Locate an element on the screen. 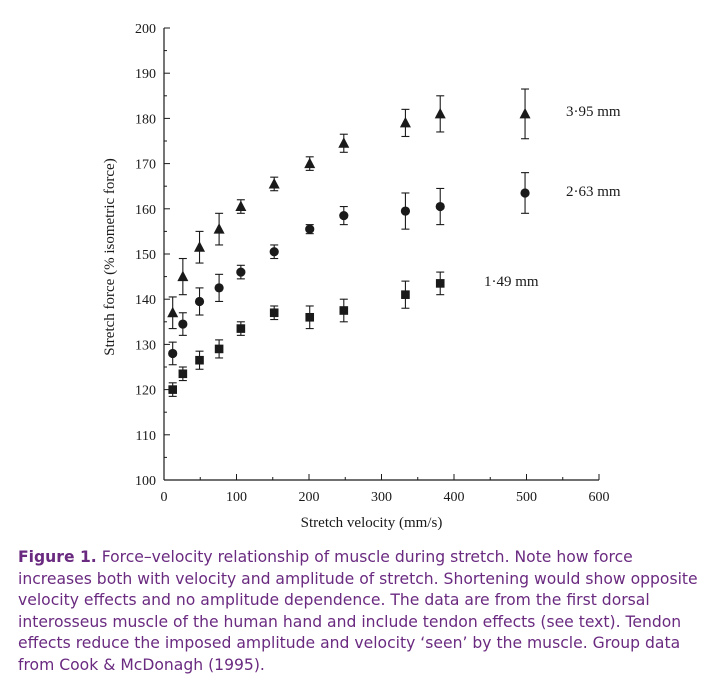  series-label: 1·49 mm is located at coordinates (511, 282).